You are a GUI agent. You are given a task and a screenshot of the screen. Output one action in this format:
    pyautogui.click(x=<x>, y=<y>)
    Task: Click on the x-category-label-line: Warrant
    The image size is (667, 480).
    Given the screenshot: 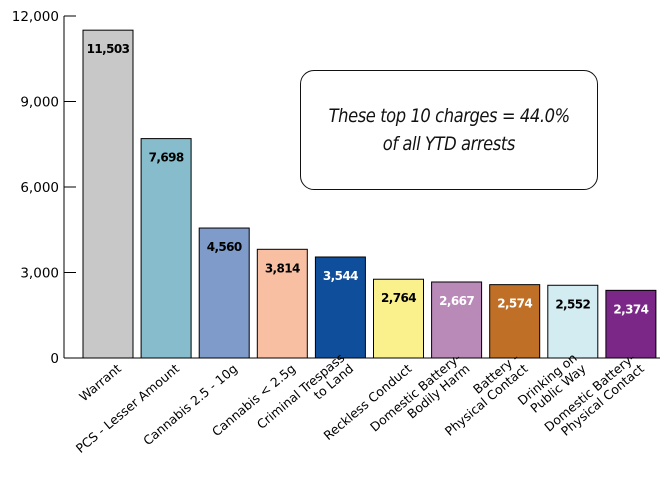 What is the action you would take?
    pyautogui.click(x=100, y=383)
    